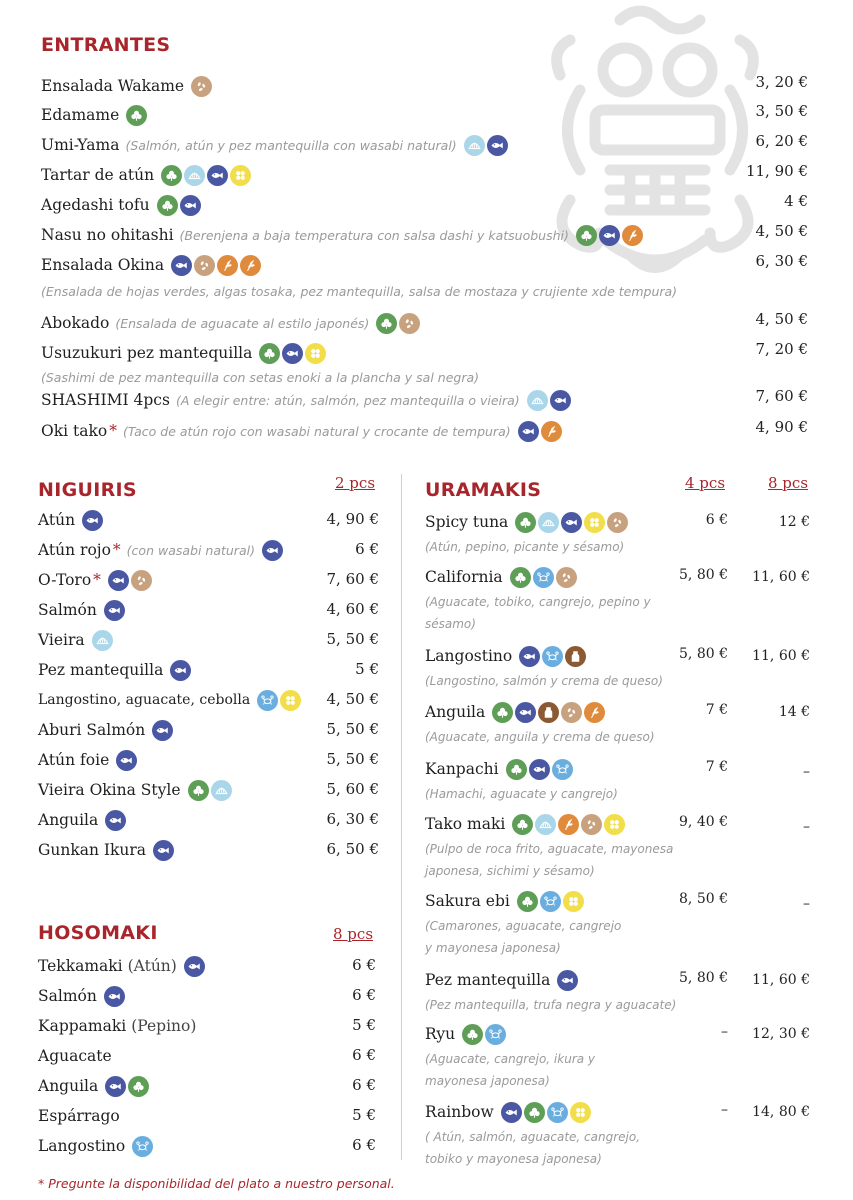 This screenshot has width=853, height=1200. What do you see at coordinates (716, 767) in the screenshot?
I see `price-4pcs: 7 €` at bounding box center [716, 767].